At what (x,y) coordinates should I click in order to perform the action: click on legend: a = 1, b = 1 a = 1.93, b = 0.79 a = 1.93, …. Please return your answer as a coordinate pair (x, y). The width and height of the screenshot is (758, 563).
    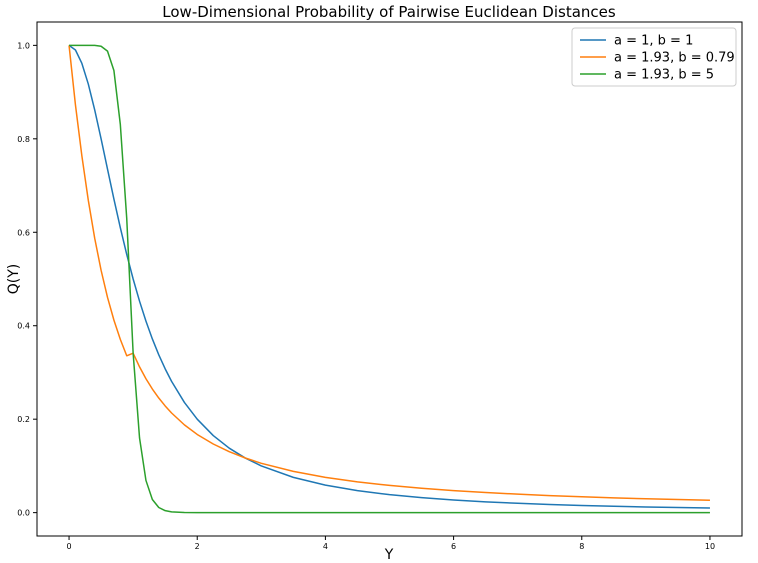
    Looking at the image, I should click on (654, 57).